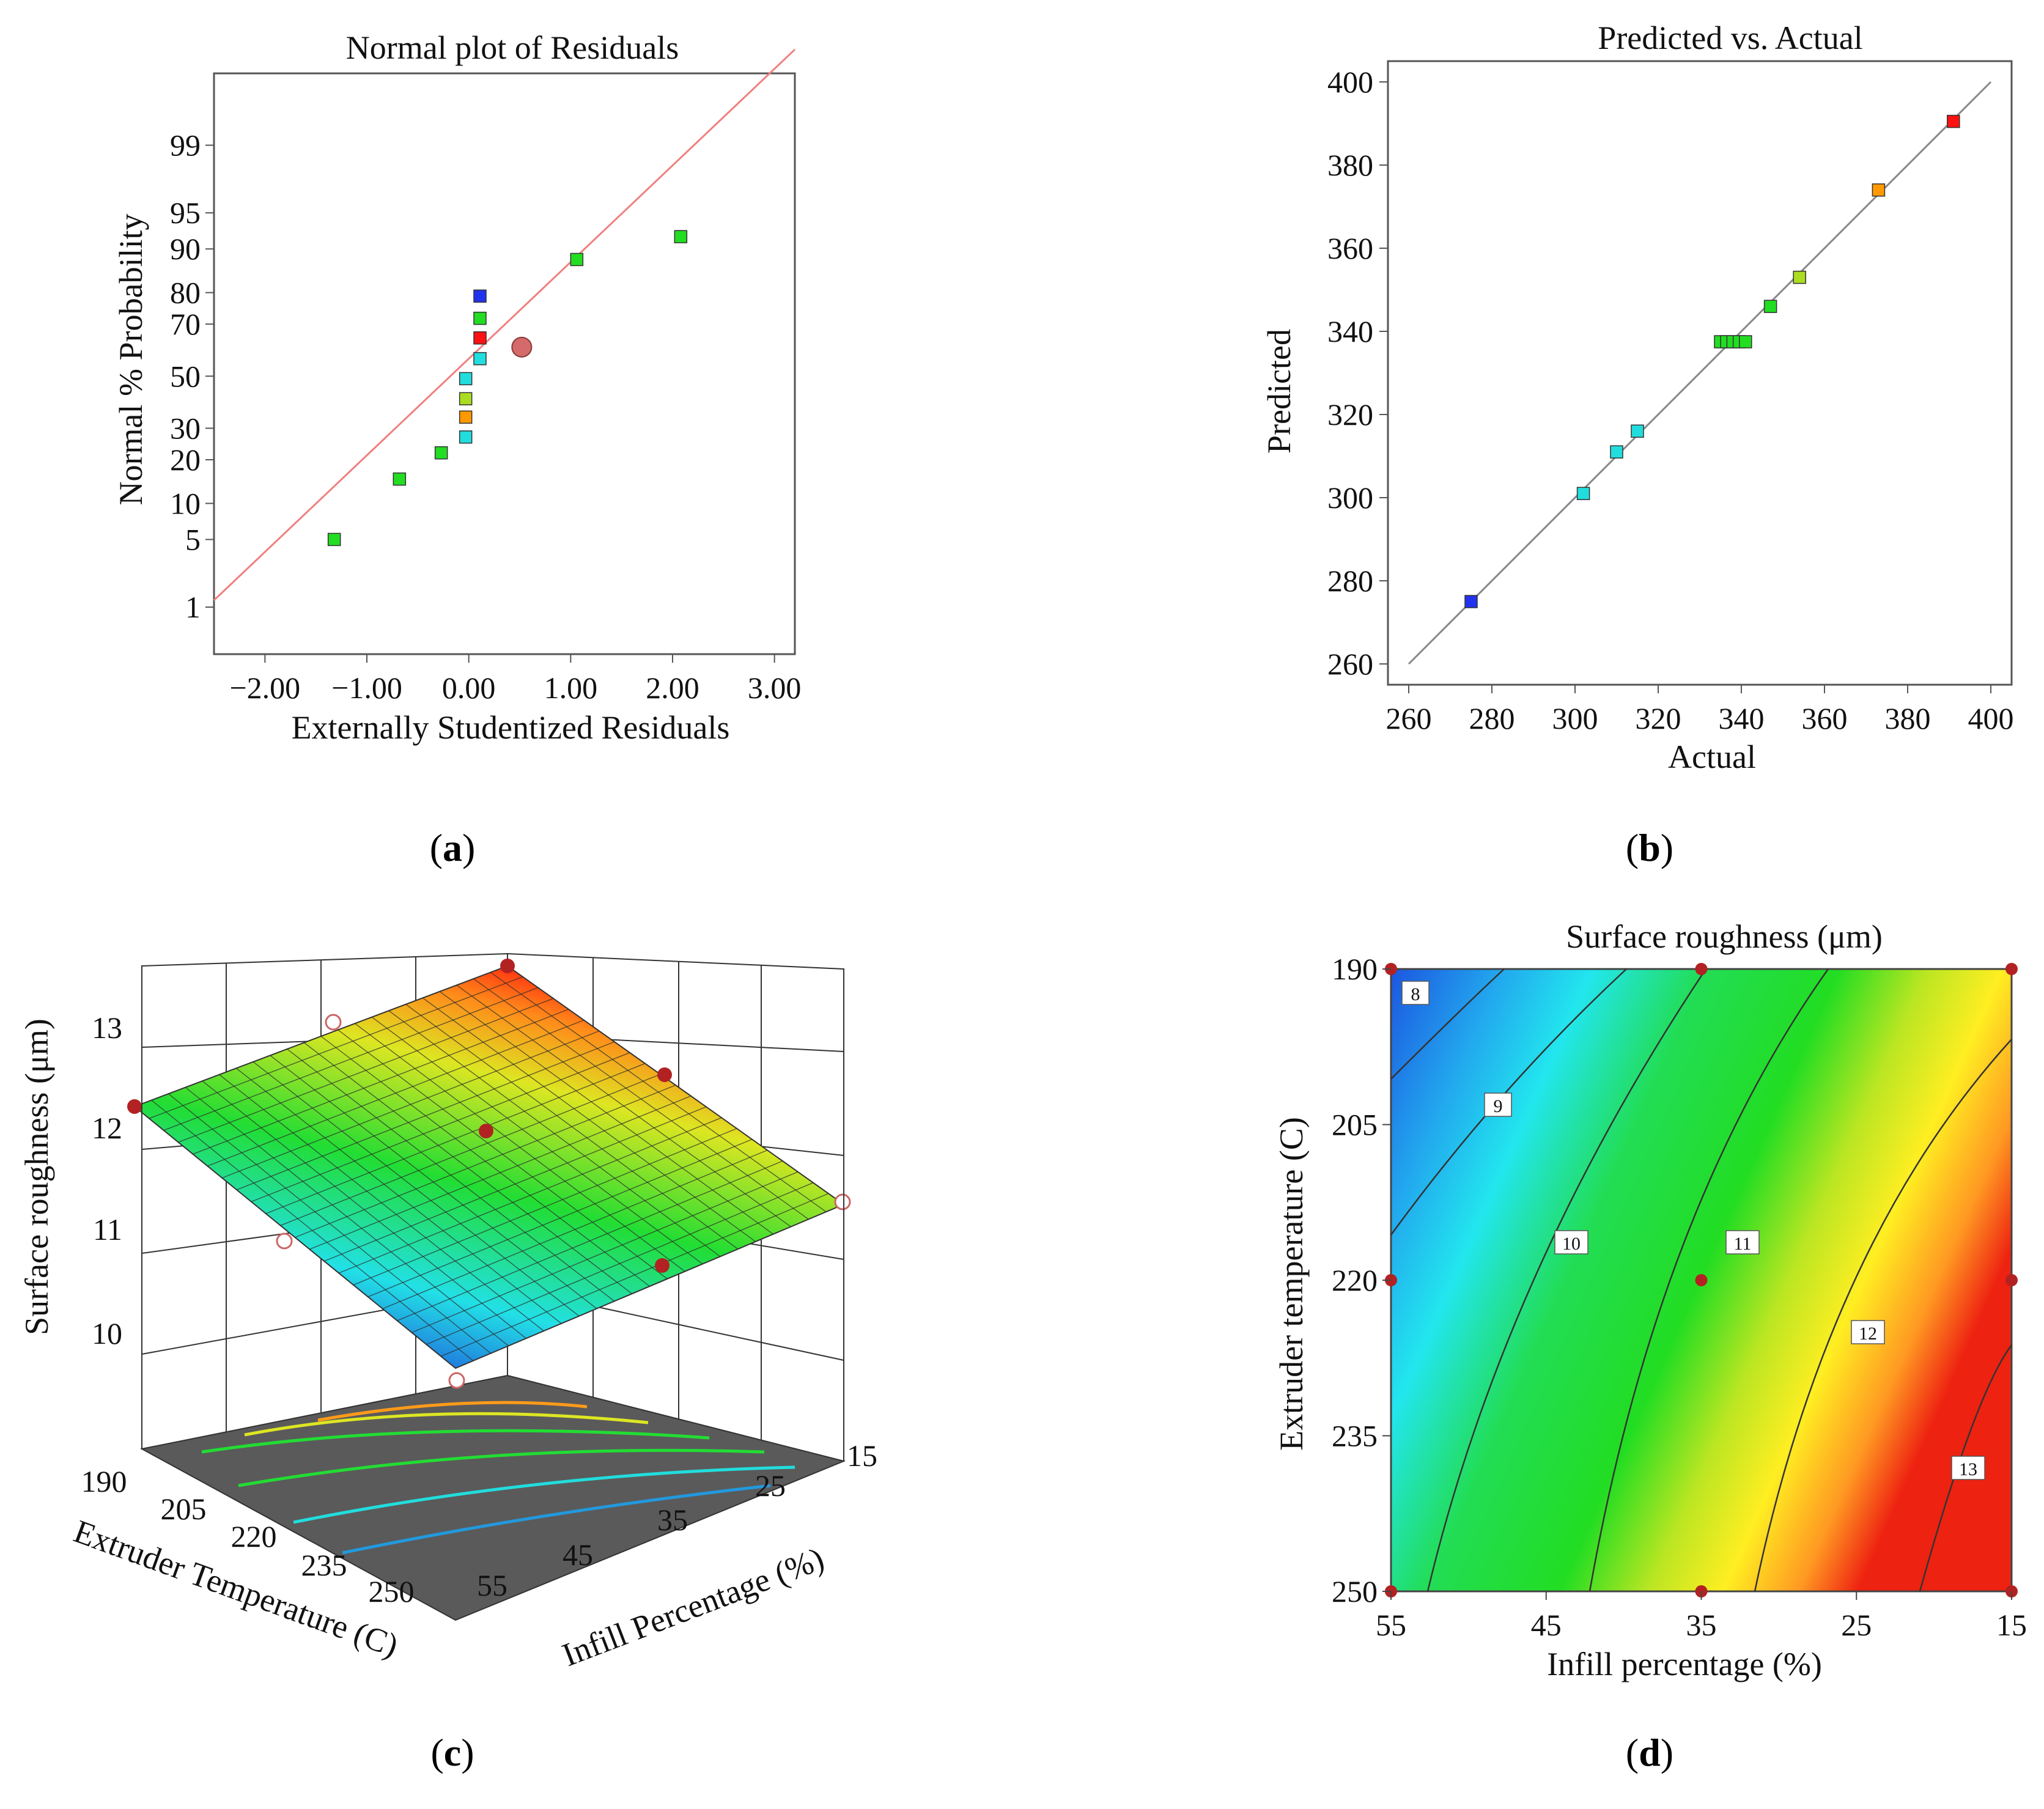 The width and height of the screenshot is (2044, 1809). What do you see at coordinates (1724, 936) in the screenshot?
I see `chart-title: Surface roughness (μm)` at bounding box center [1724, 936].